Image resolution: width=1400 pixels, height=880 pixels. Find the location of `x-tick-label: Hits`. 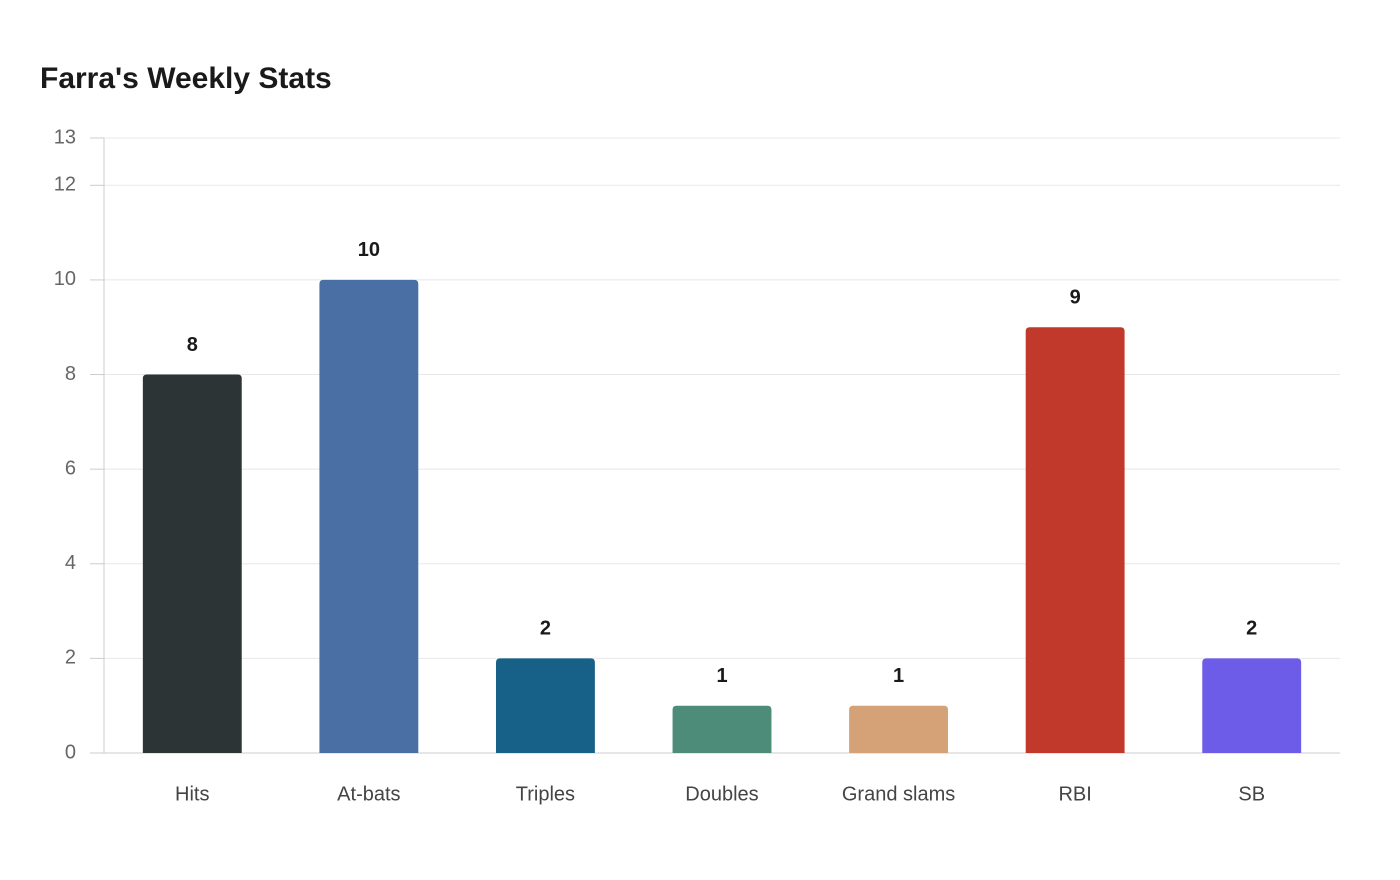

x-tick-label: Hits is located at coordinates (192, 794).